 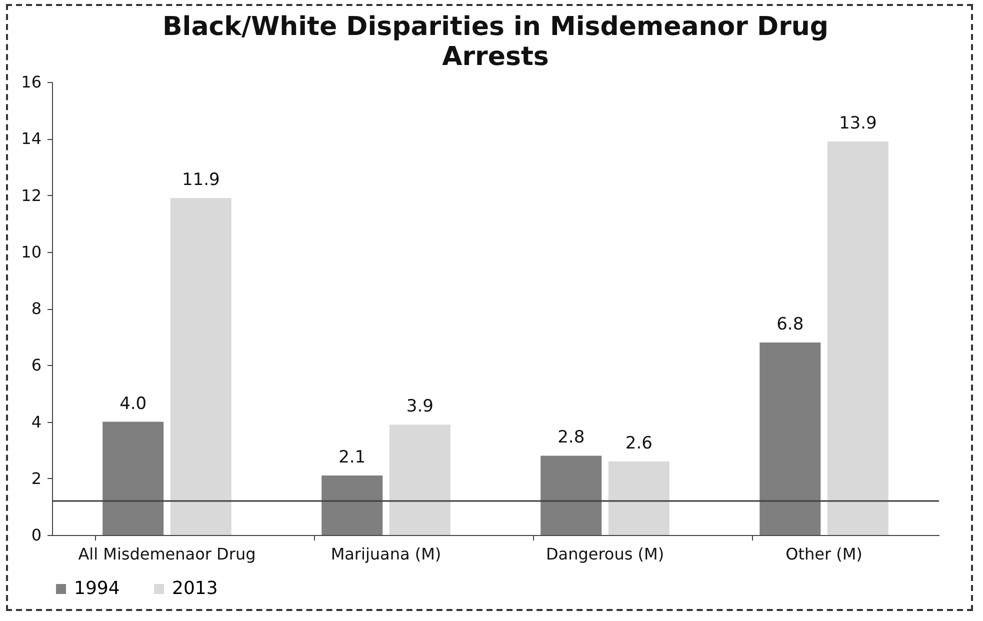 I want to click on chart-title: Black/White Disparities in Misdemeanor Drug Arrests, so click(x=495, y=42).